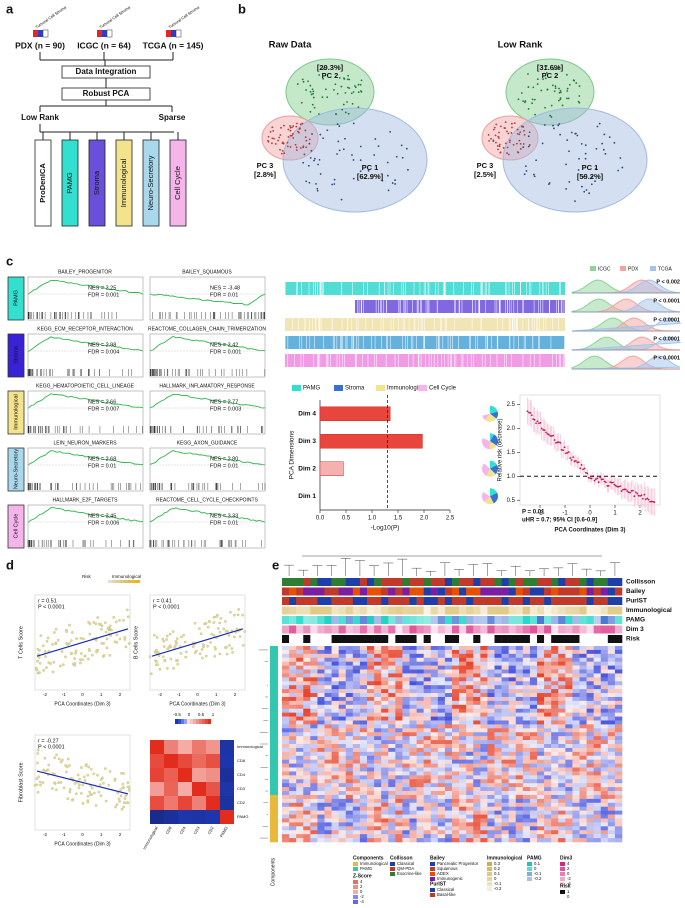  Describe the element at coordinates (213, 747) in the screenshot. I see `corr-cell` at that location.